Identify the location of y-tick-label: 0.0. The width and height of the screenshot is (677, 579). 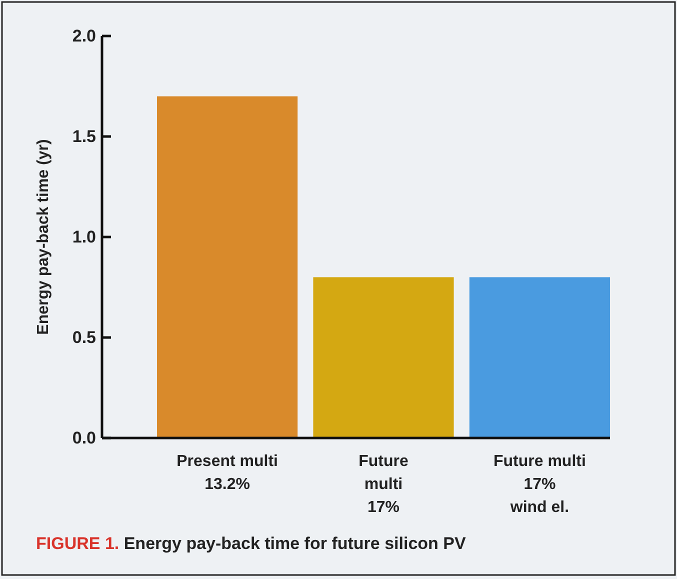
(84, 438).